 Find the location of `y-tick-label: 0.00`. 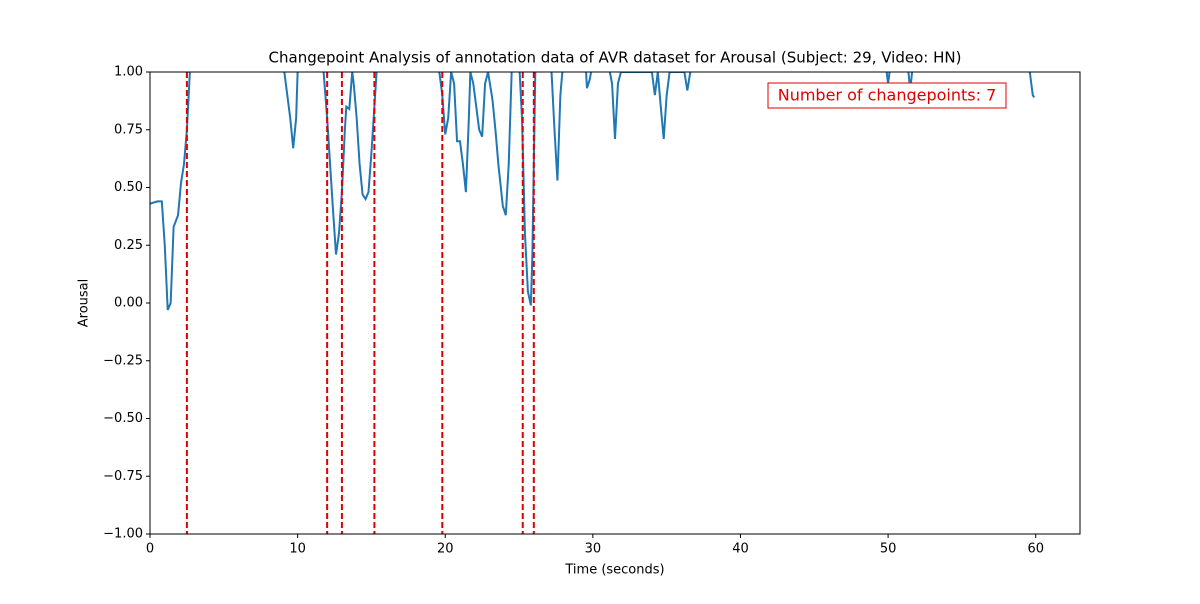

y-tick-label: 0.00 is located at coordinates (128, 303).